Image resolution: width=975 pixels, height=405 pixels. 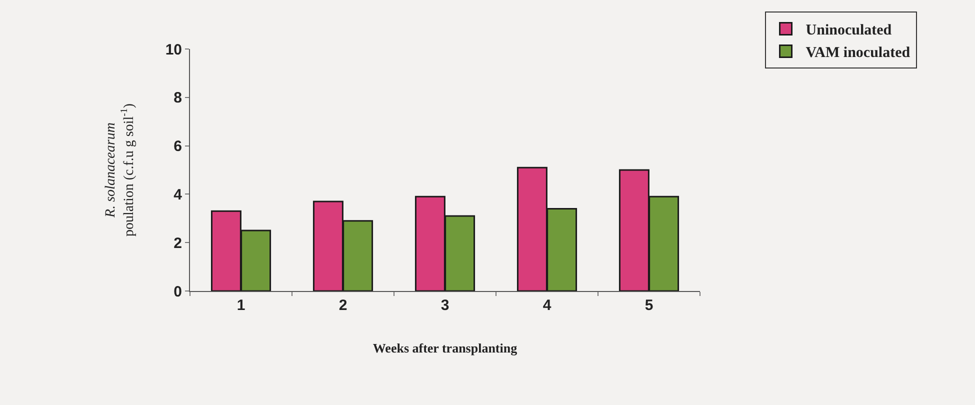 What do you see at coordinates (178, 243) in the screenshot?
I see `y-tick-label: 2` at bounding box center [178, 243].